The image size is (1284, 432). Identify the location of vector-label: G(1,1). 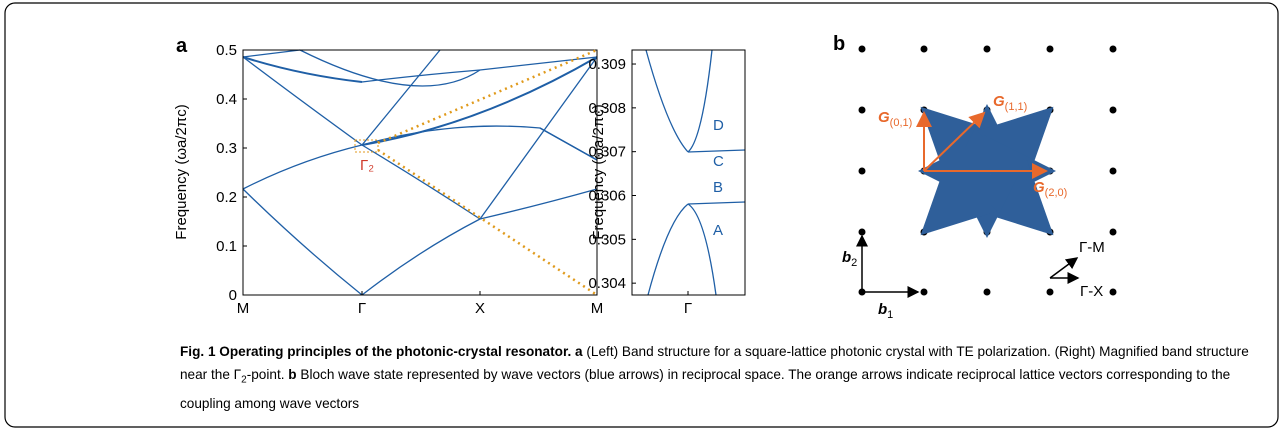
(1010, 103).